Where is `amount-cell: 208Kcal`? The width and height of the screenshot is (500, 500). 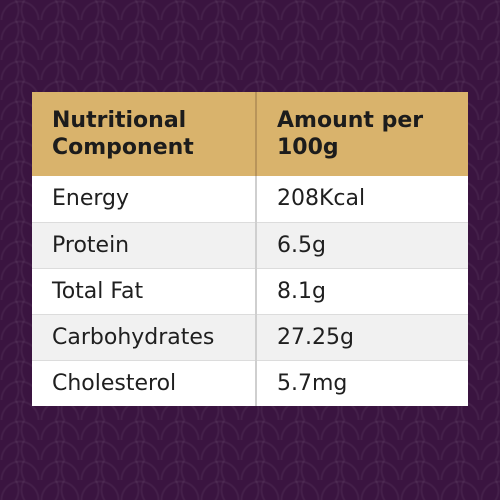
amount-cell: 208Kcal is located at coordinates (362, 199).